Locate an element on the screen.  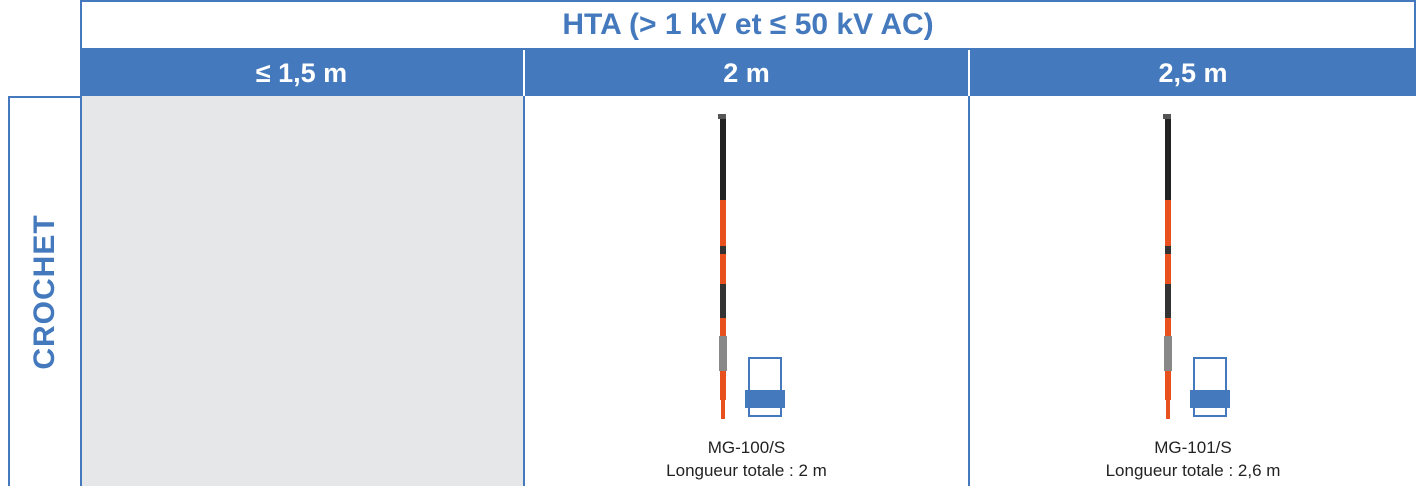
length: Longueur totale : 2 m is located at coordinates (746, 470).